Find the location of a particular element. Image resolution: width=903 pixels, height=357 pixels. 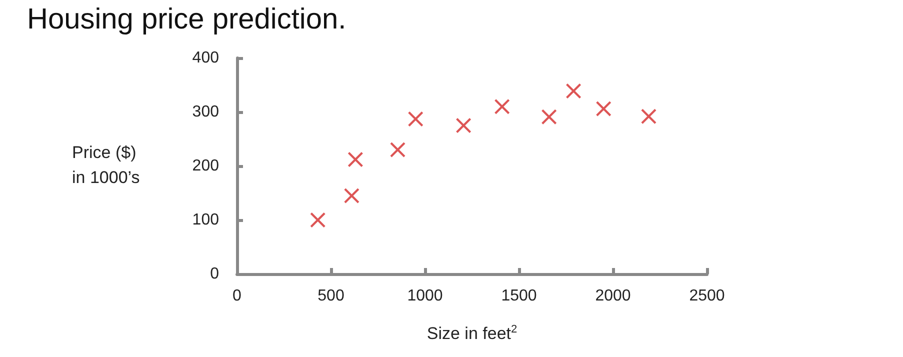

y-tick-label: 300 is located at coordinates (206, 112).